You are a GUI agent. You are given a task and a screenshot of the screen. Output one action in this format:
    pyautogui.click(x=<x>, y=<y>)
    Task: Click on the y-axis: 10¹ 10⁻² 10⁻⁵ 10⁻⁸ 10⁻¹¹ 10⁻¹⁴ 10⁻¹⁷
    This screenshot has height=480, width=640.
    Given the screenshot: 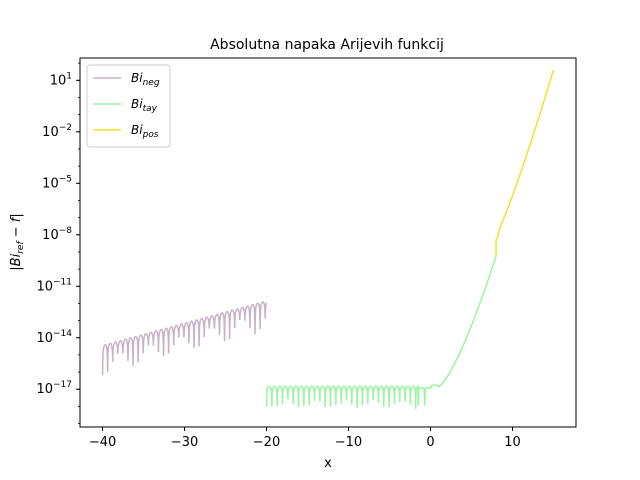 What is the action you would take?
    pyautogui.click(x=58, y=243)
    